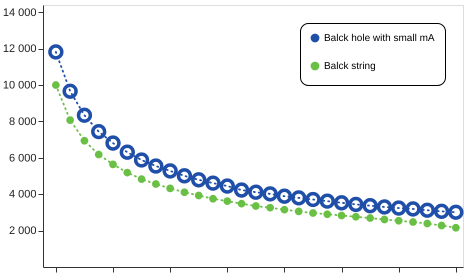 This screenshot has width=474, height=277. Describe the element at coordinates (379, 38) in the screenshot. I see `legend-label: Balck hole with small mA` at that location.